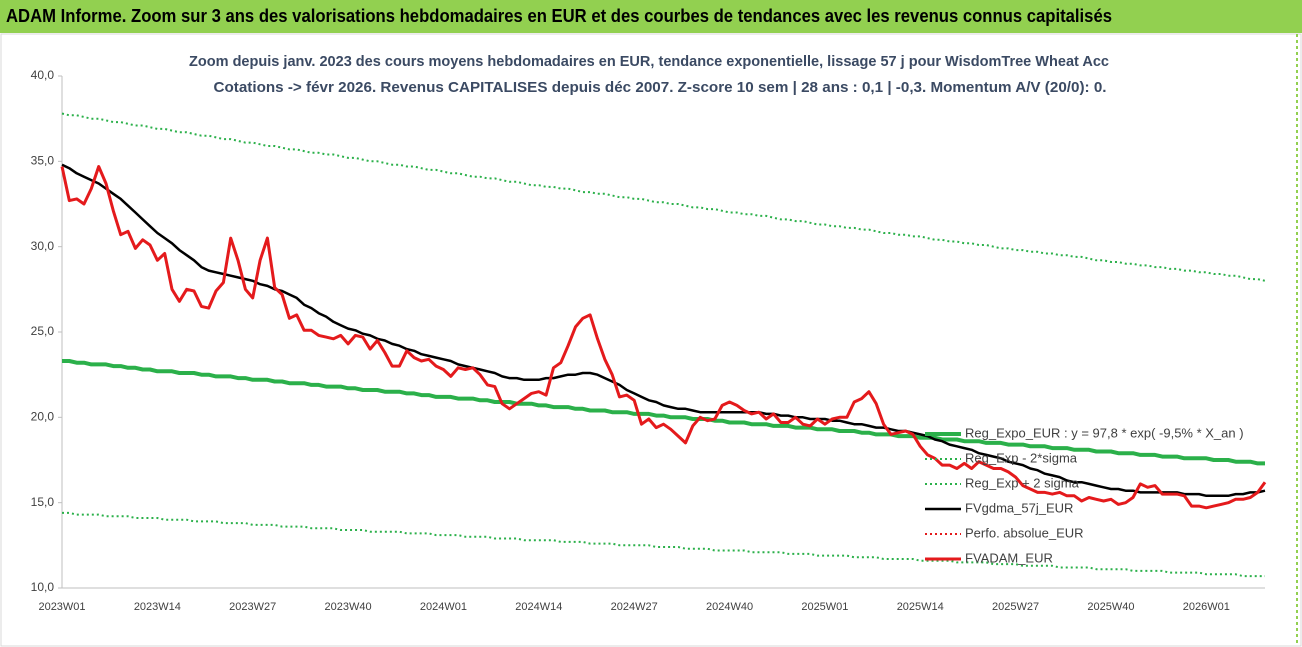 This screenshot has width=1302, height=647. What do you see at coordinates (43, 587) in the screenshot?
I see `y-tick-label: 10,0` at bounding box center [43, 587].